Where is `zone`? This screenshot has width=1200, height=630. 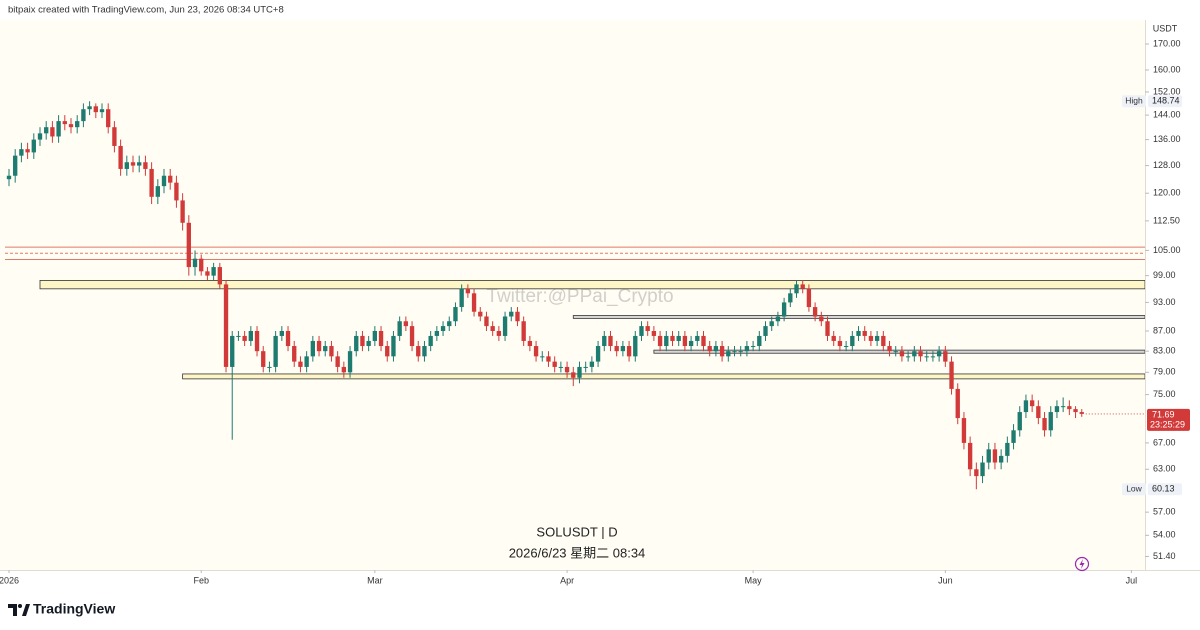 zone is located at coordinates (858, 317).